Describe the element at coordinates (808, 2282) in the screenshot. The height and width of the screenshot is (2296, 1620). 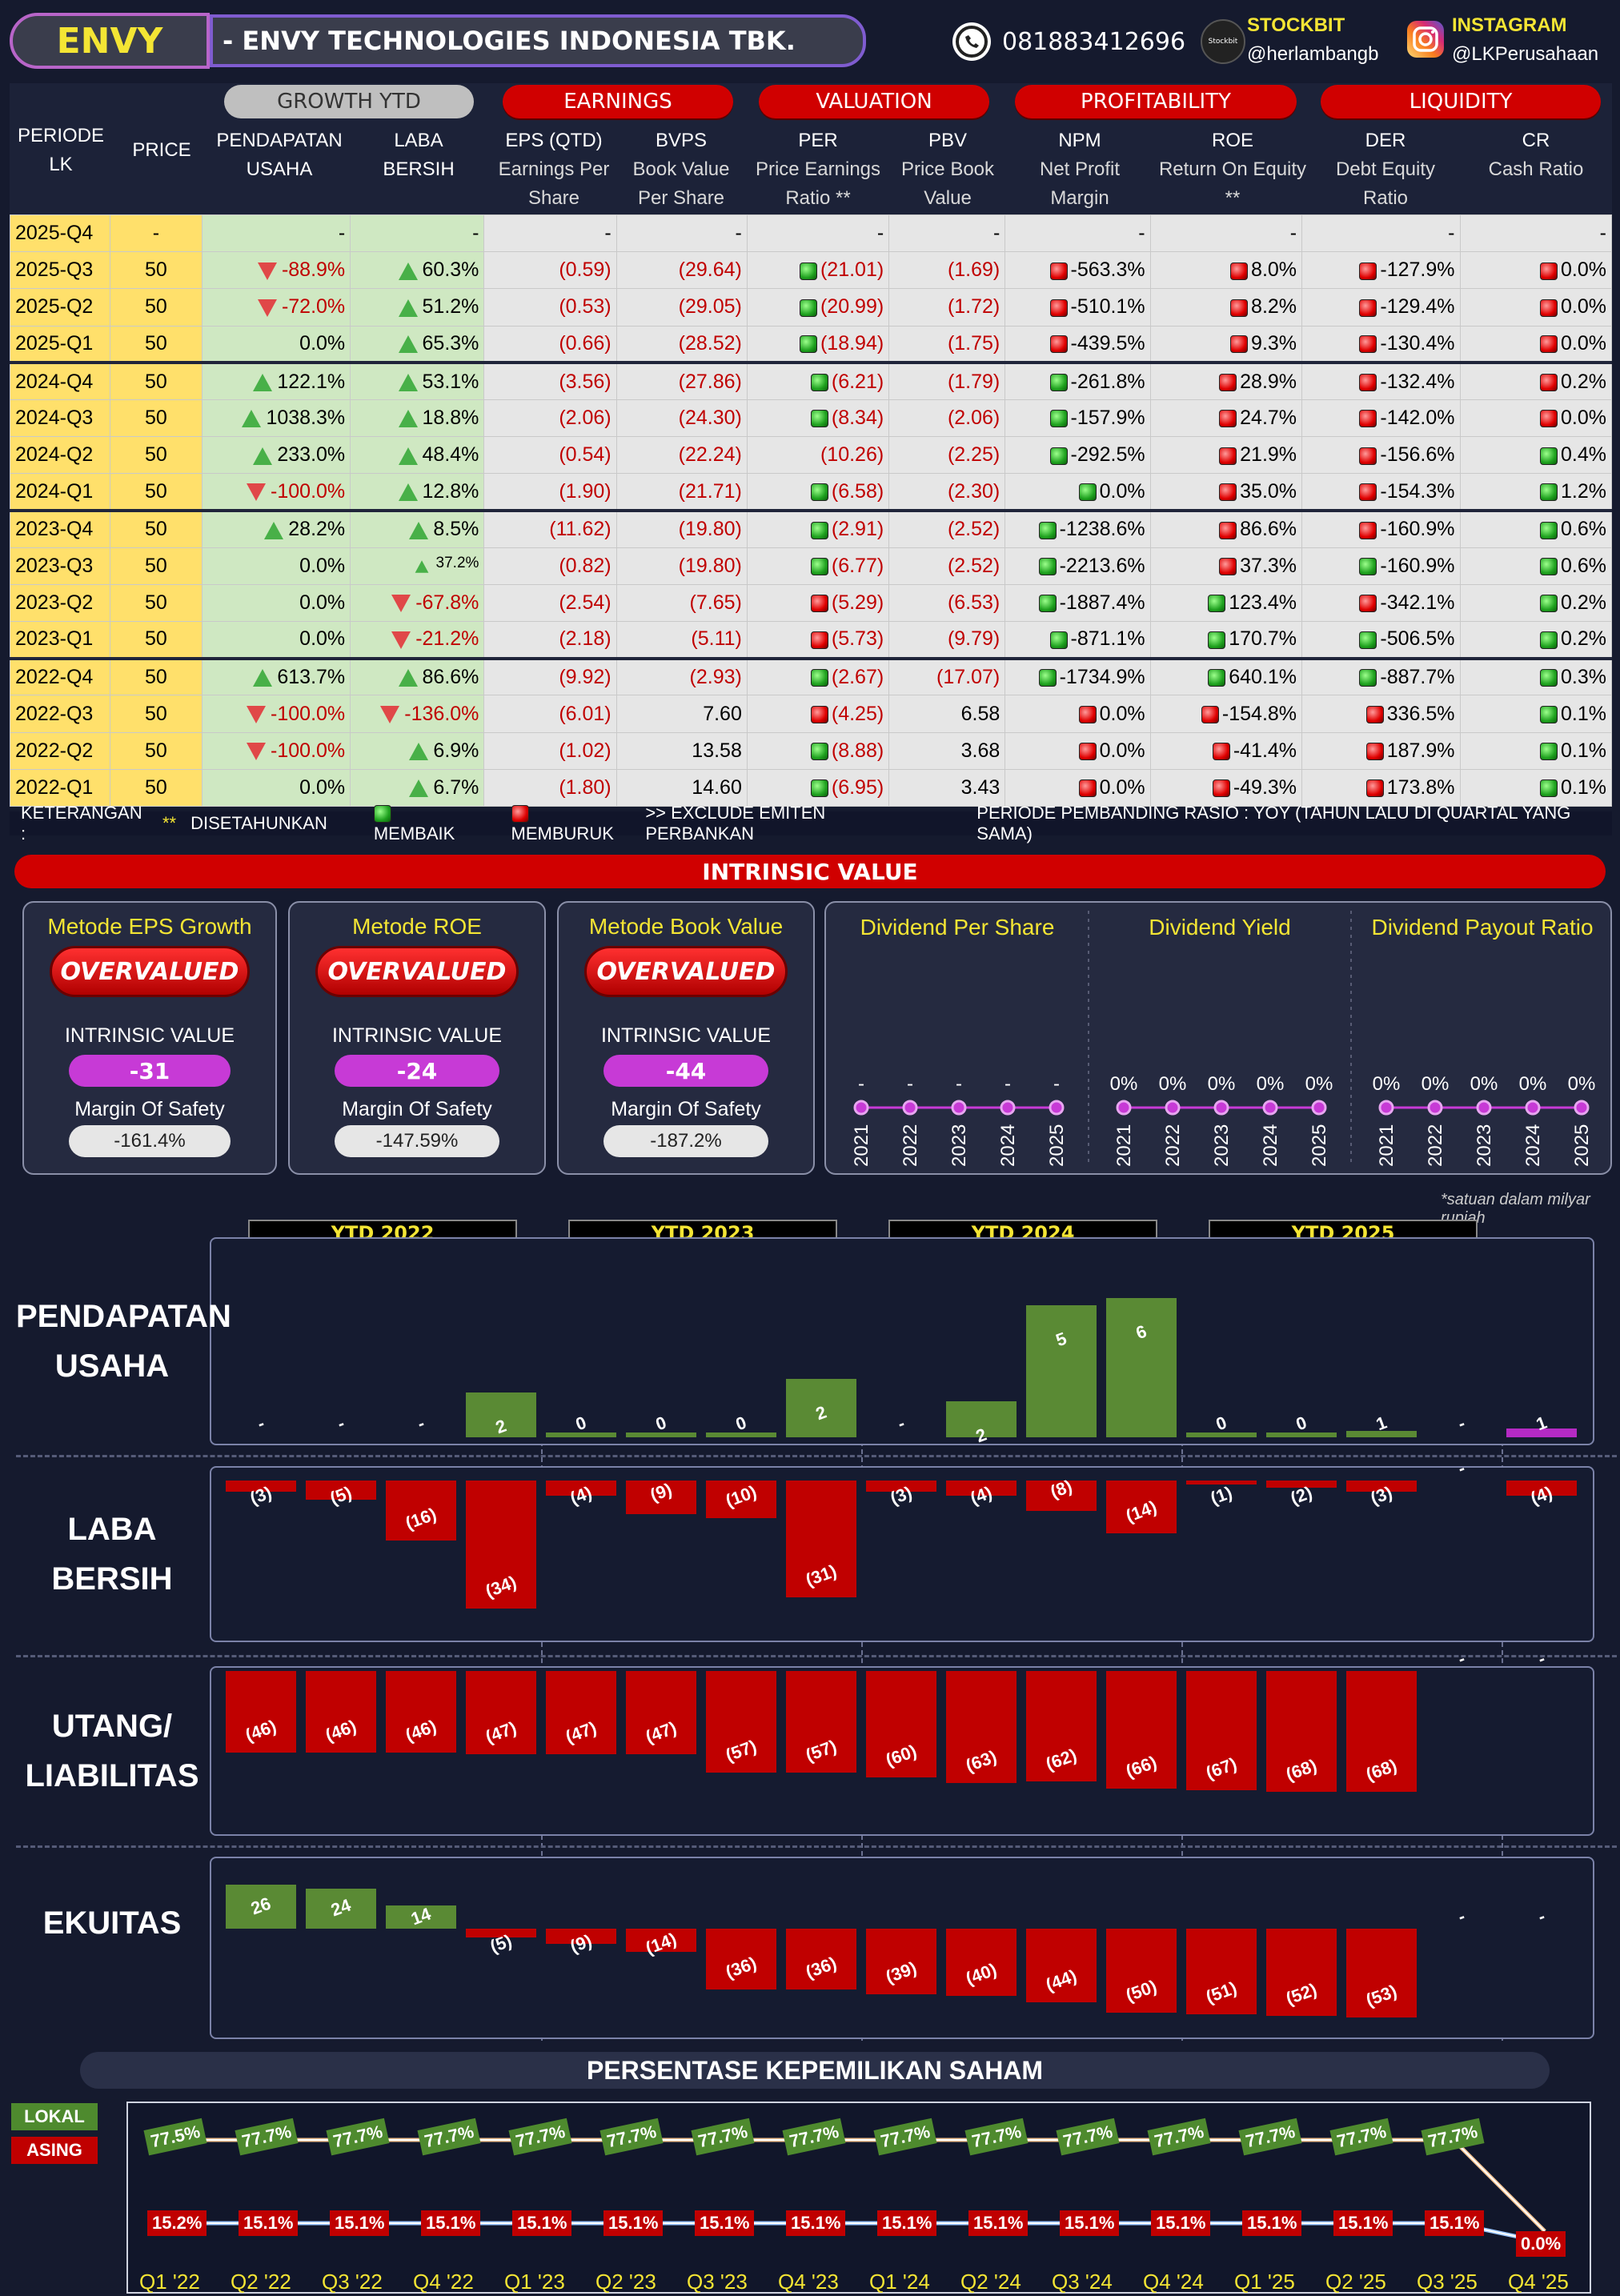
I see `quarter-label: Q4 '23` at that location.